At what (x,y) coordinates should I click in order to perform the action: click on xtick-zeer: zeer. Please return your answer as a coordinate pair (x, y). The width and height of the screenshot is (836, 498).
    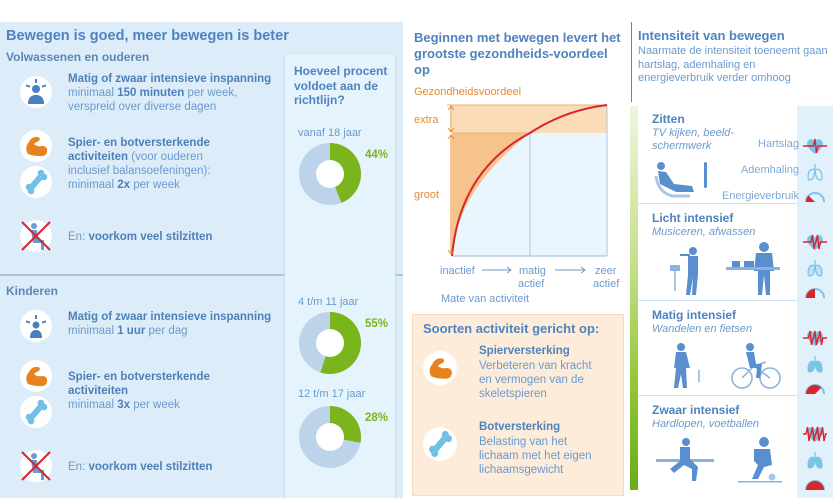
    Looking at the image, I should click on (606, 271).